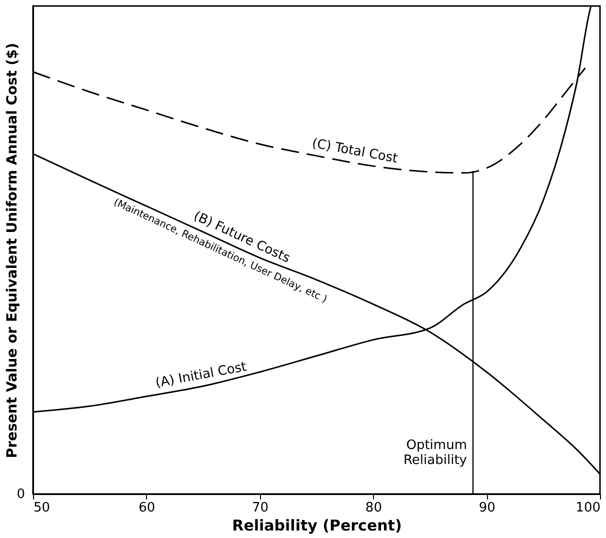 This screenshot has width=606, height=538. Describe the element at coordinates (201, 376) in the screenshot. I see `annotation: (A) Initial Cost` at that location.